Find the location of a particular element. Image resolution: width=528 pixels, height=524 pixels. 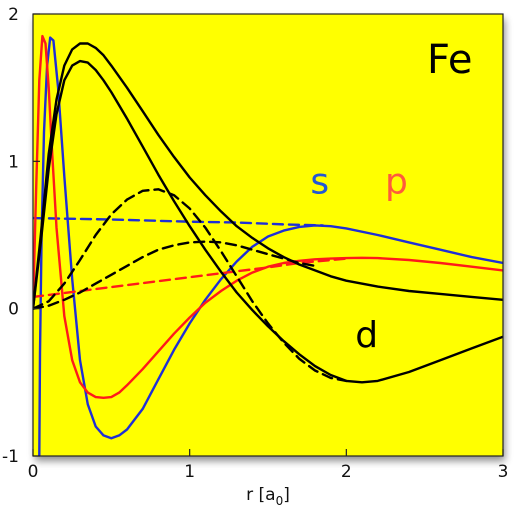

x-tick-label: 1 is located at coordinates (189, 472).